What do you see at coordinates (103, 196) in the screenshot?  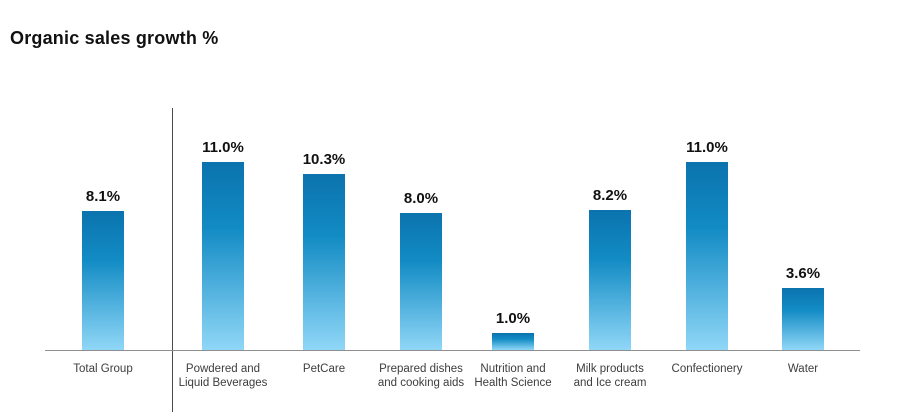 I see `value-label-total-group: 8.1%` at bounding box center [103, 196].